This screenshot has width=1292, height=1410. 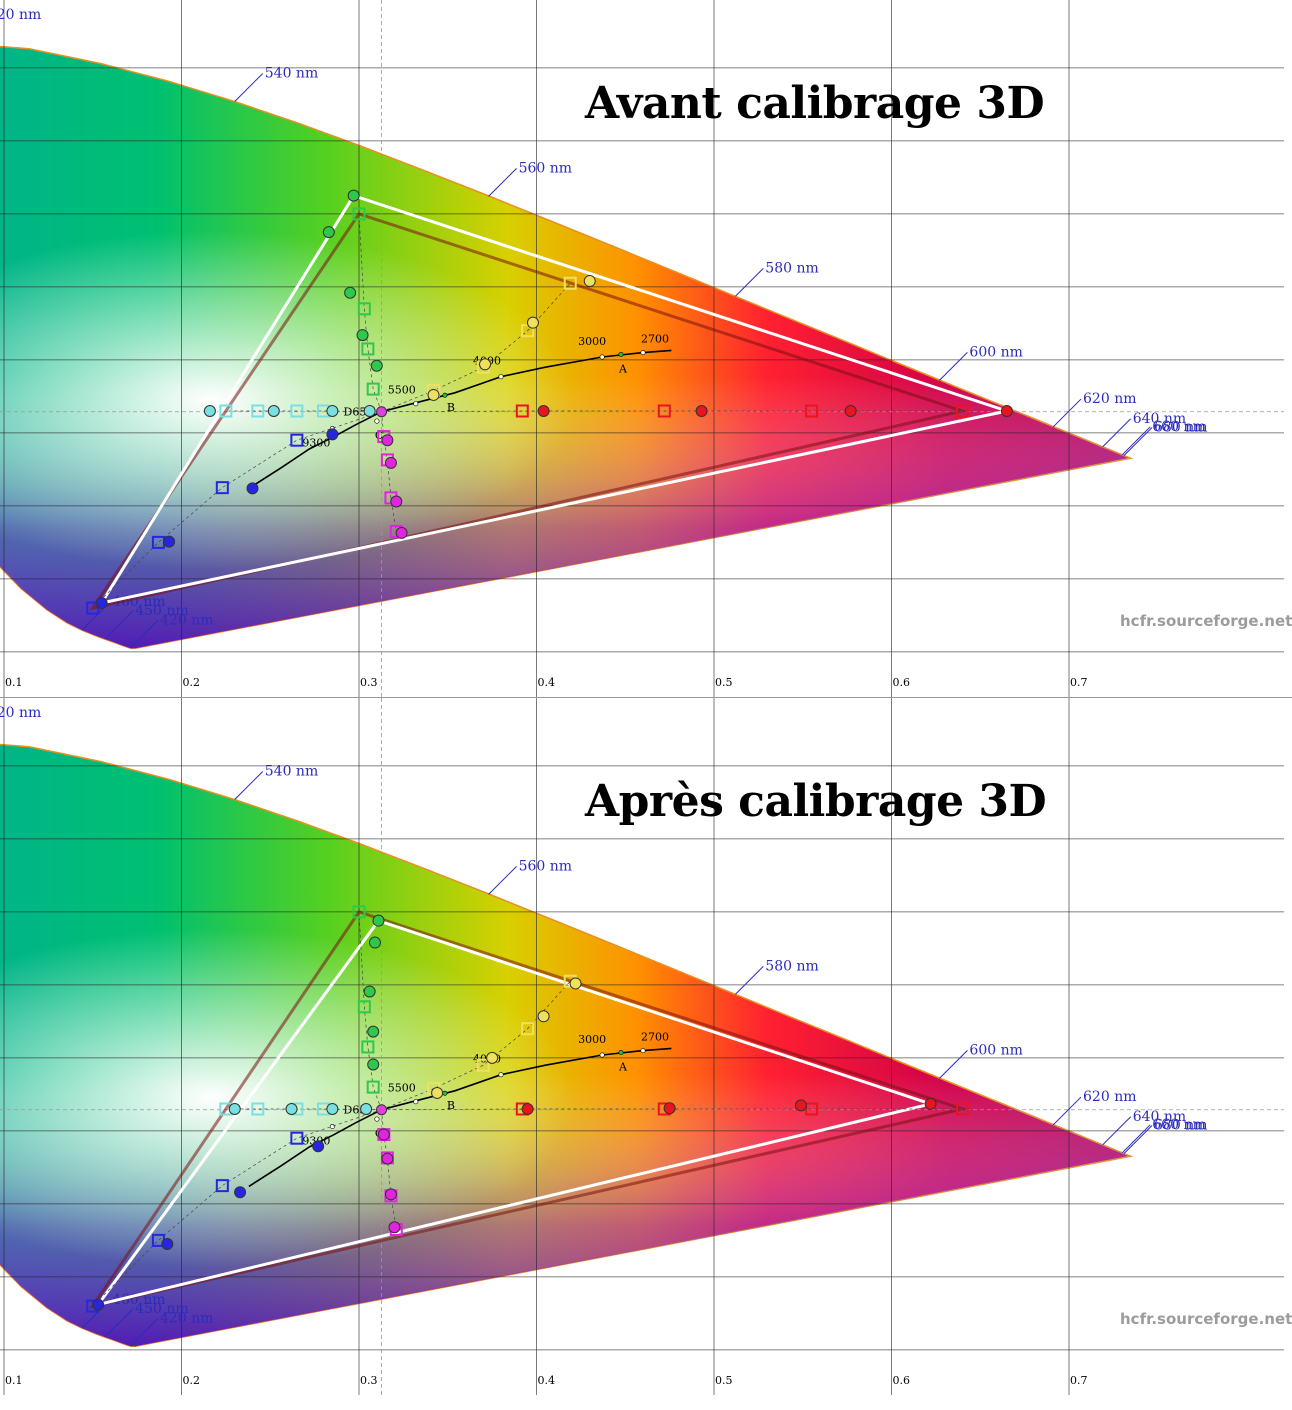 I want to click on wavelength-label: 540 nm, so click(x=291, y=73).